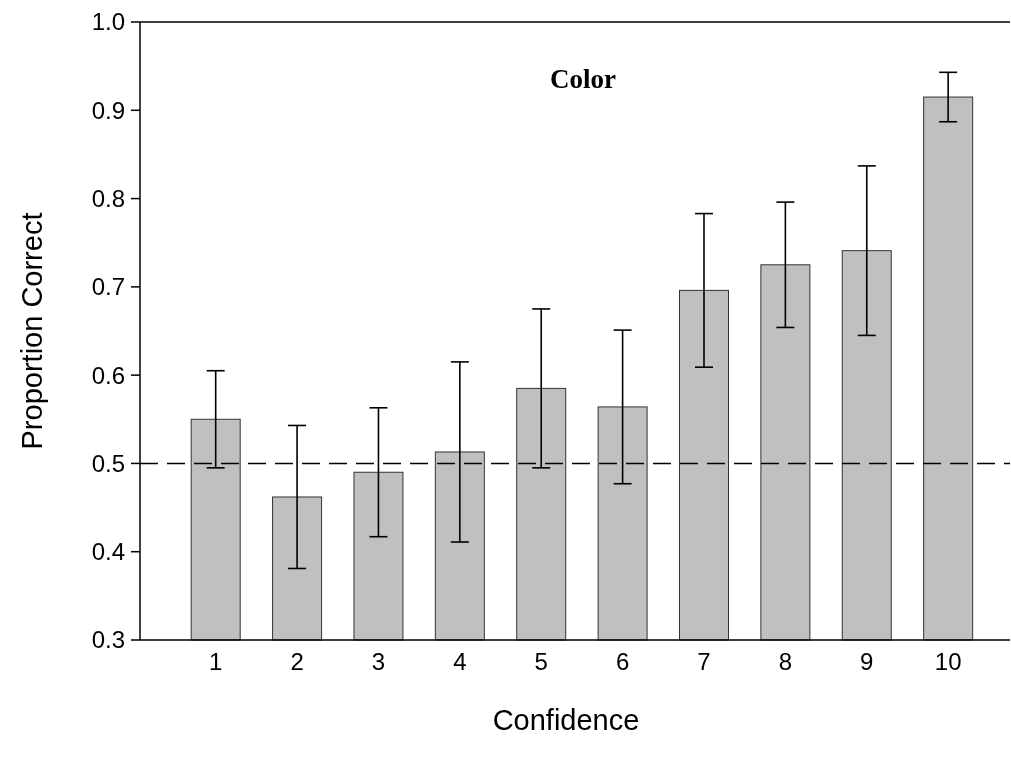 The image size is (1011, 764). What do you see at coordinates (541, 661) in the screenshot?
I see `x-tick-label: 5` at bounding box center [541, 661].